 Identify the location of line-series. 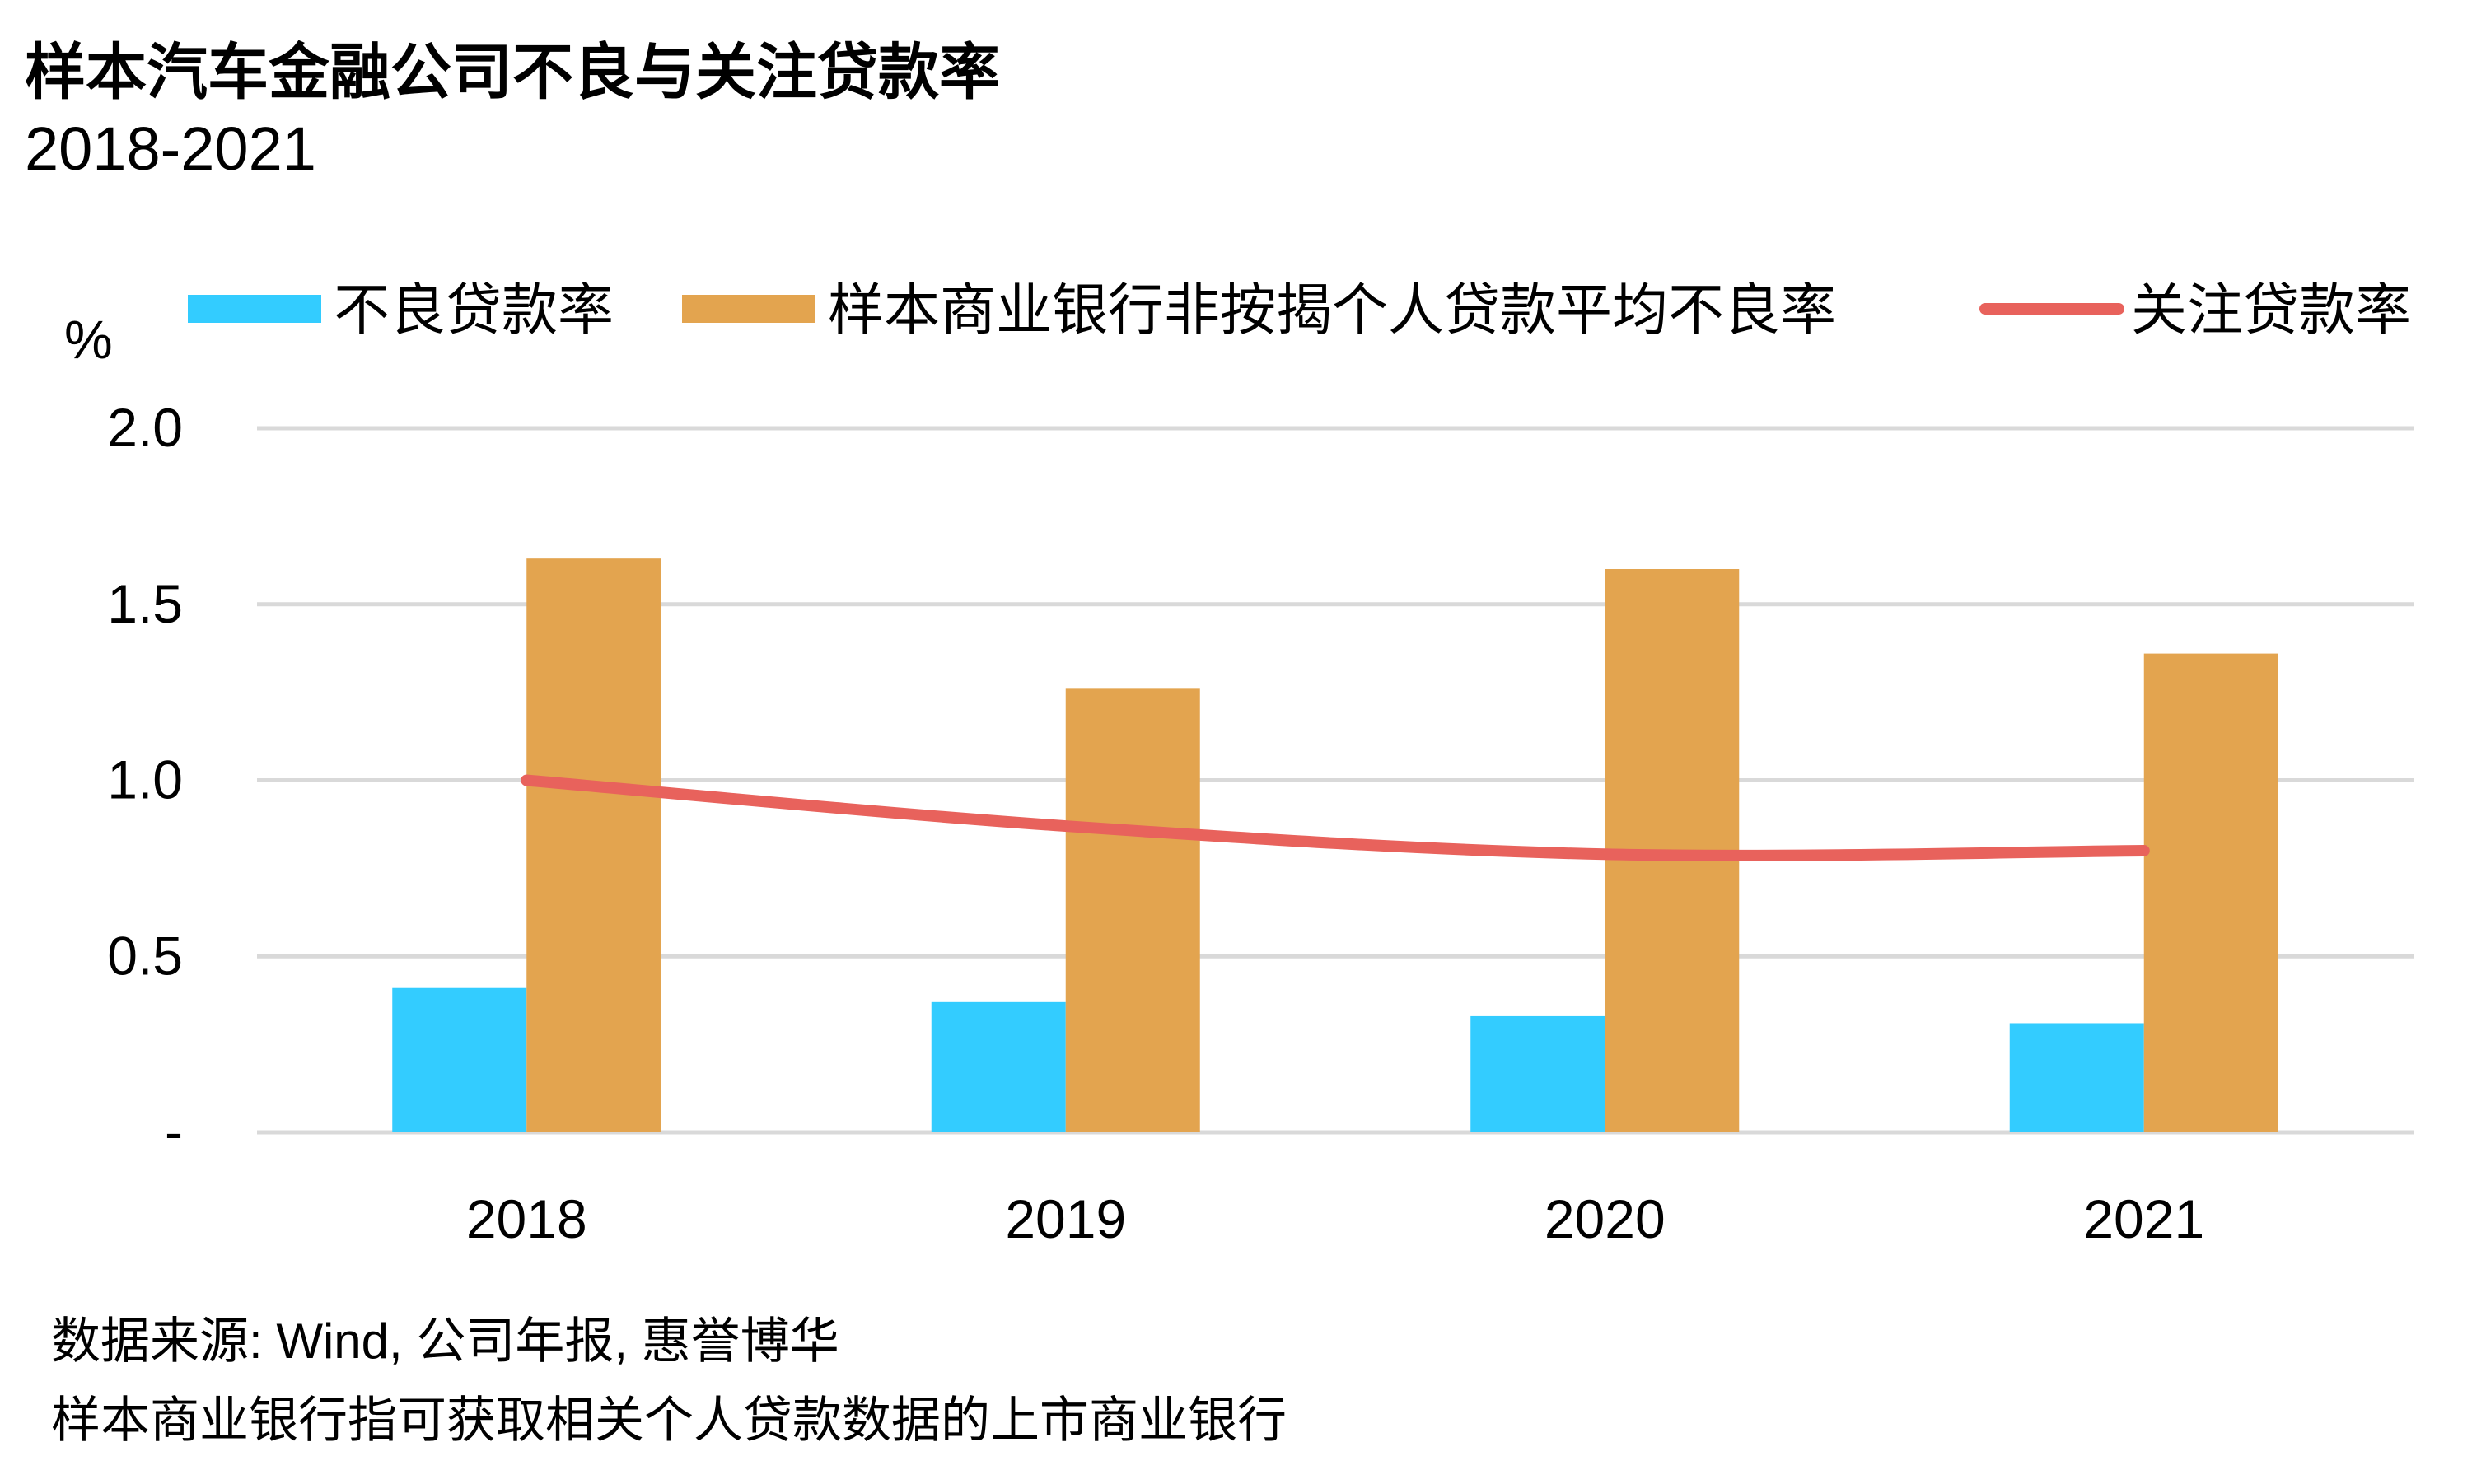
(1335, 817).